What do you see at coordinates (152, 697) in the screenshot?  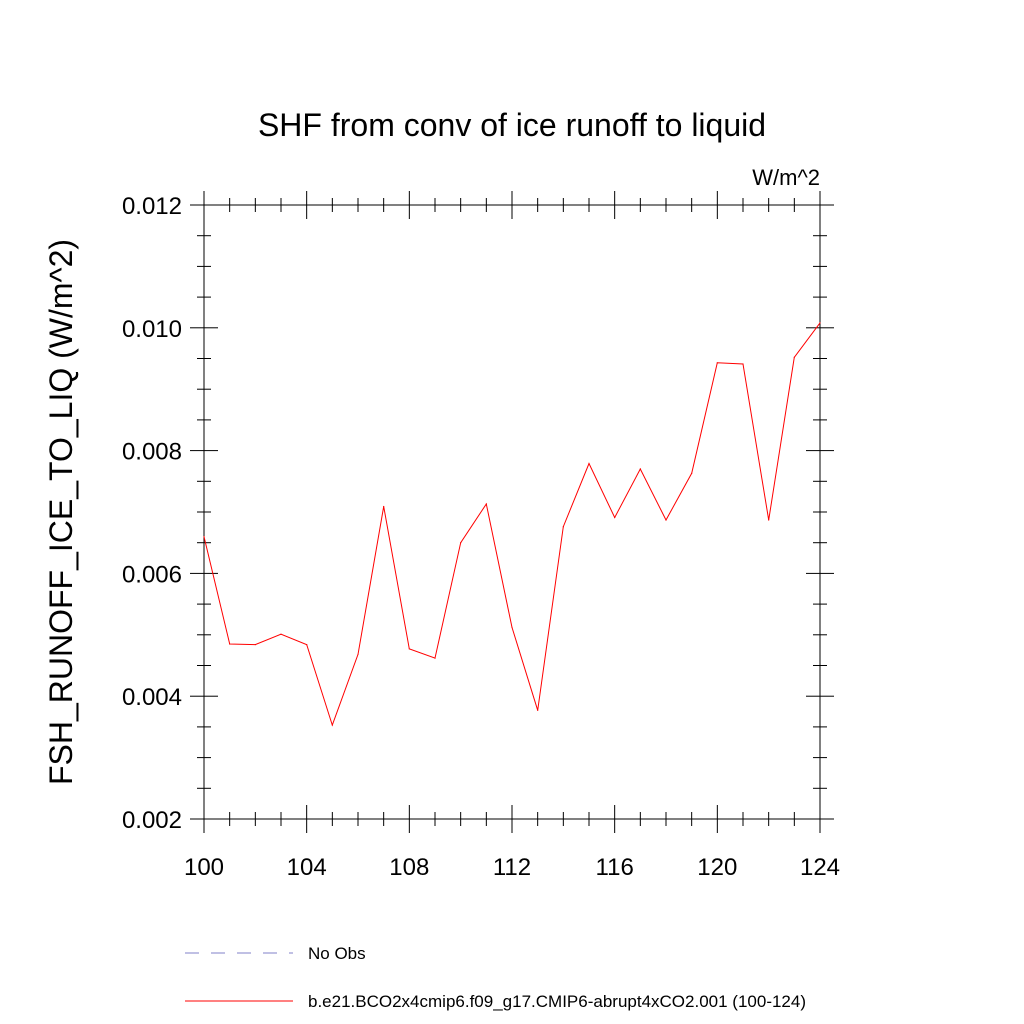 I see `y-tick-label: 0.004` at bounding box center [152, 697].